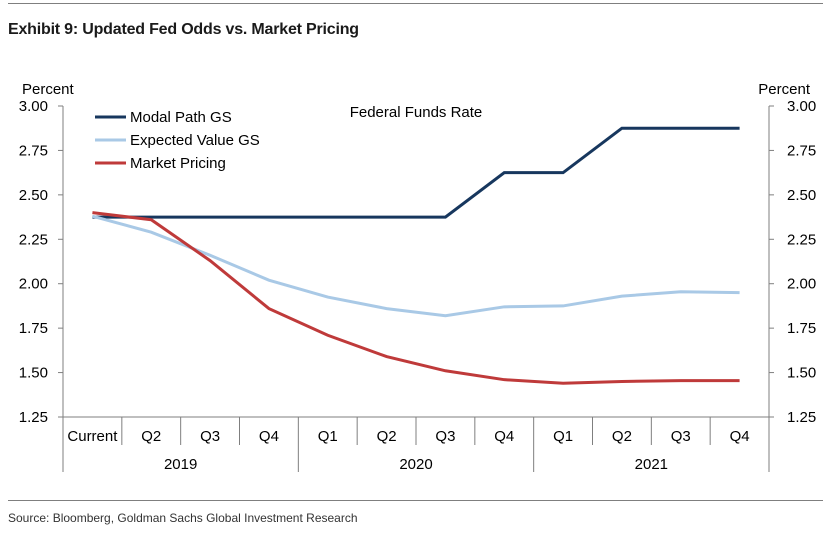 Image resolution: width=831 pixels, height=536 pixels. What do you see at coordinates (33, 328) in the screenshot?
I see `left-y-tick-label: 1.75` at bounding box center [33, 328].